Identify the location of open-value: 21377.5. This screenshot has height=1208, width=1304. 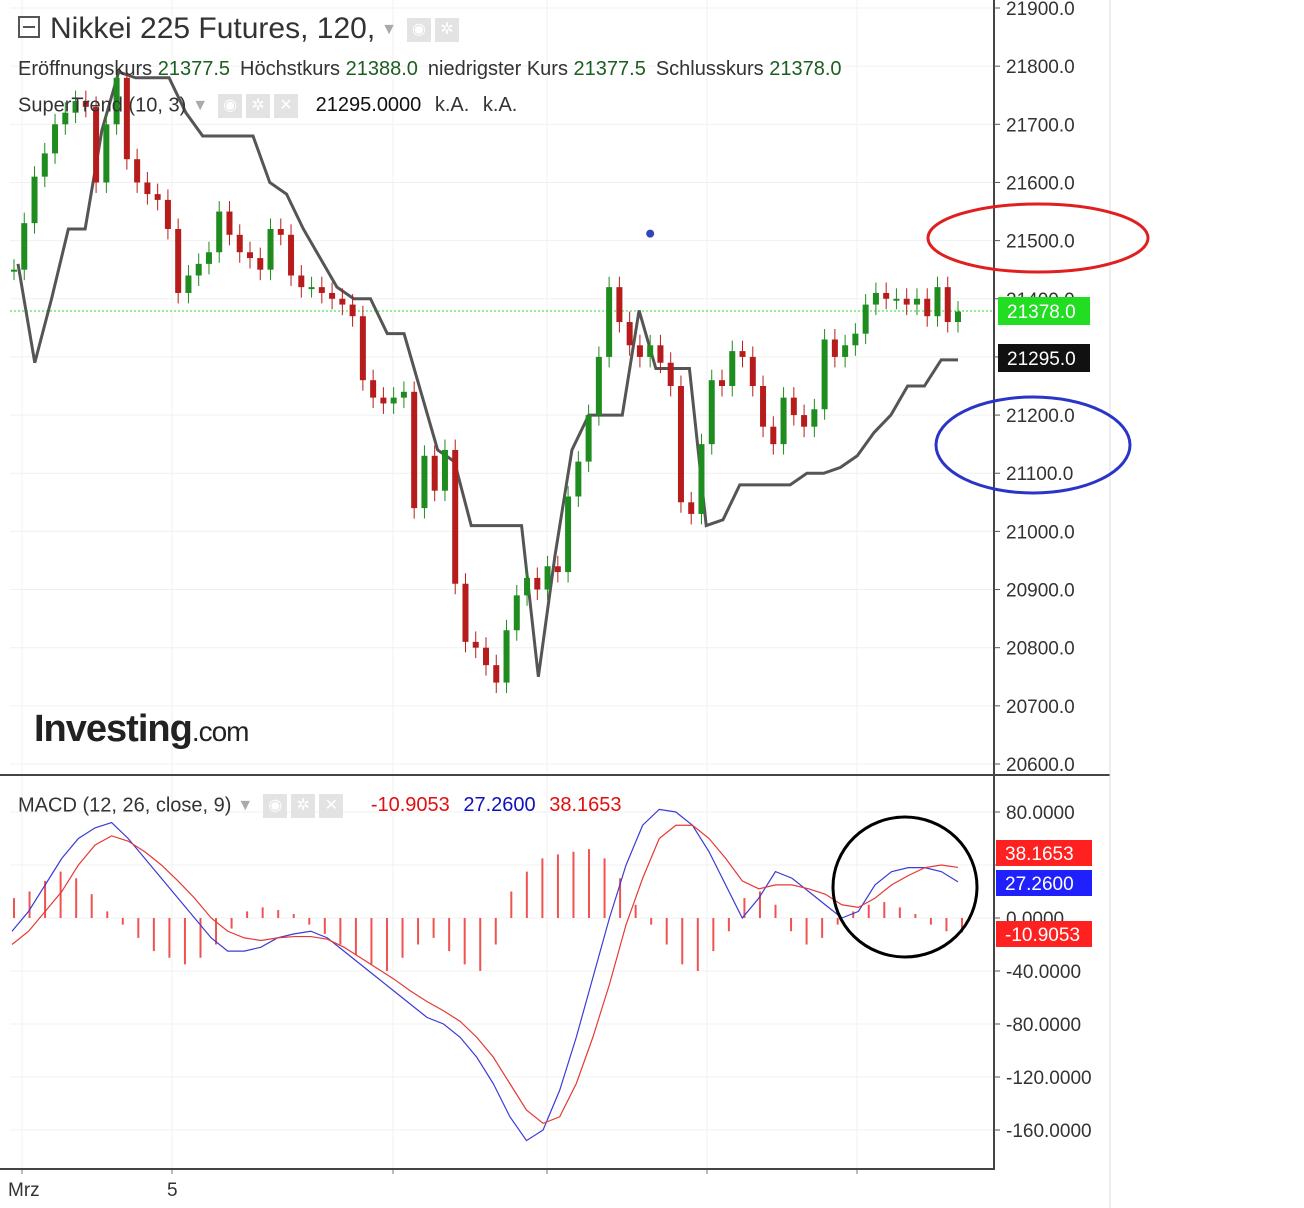
(194, 69).